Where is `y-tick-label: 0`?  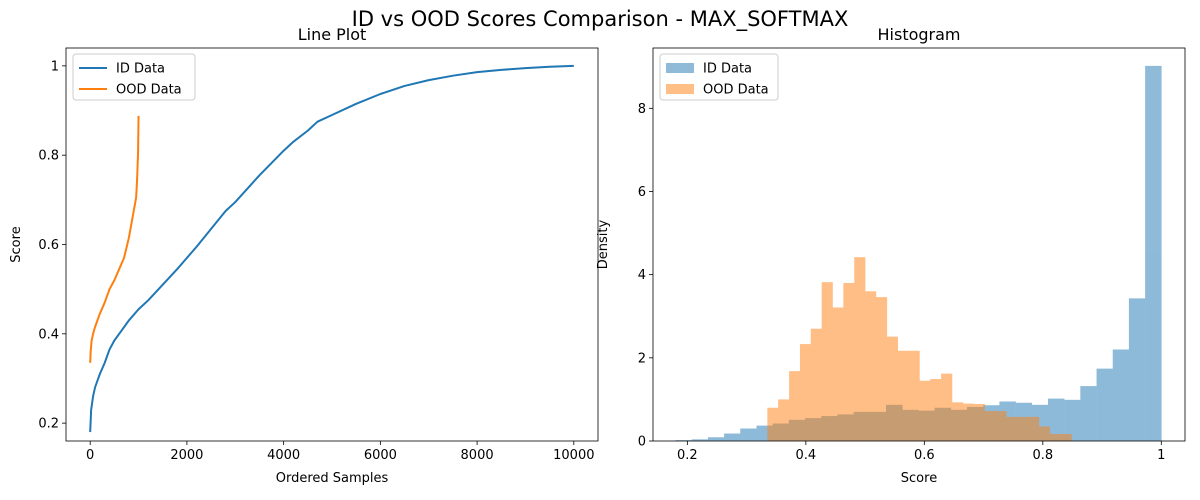
y-tick-label: 0 is located at coordinates (642, 442).